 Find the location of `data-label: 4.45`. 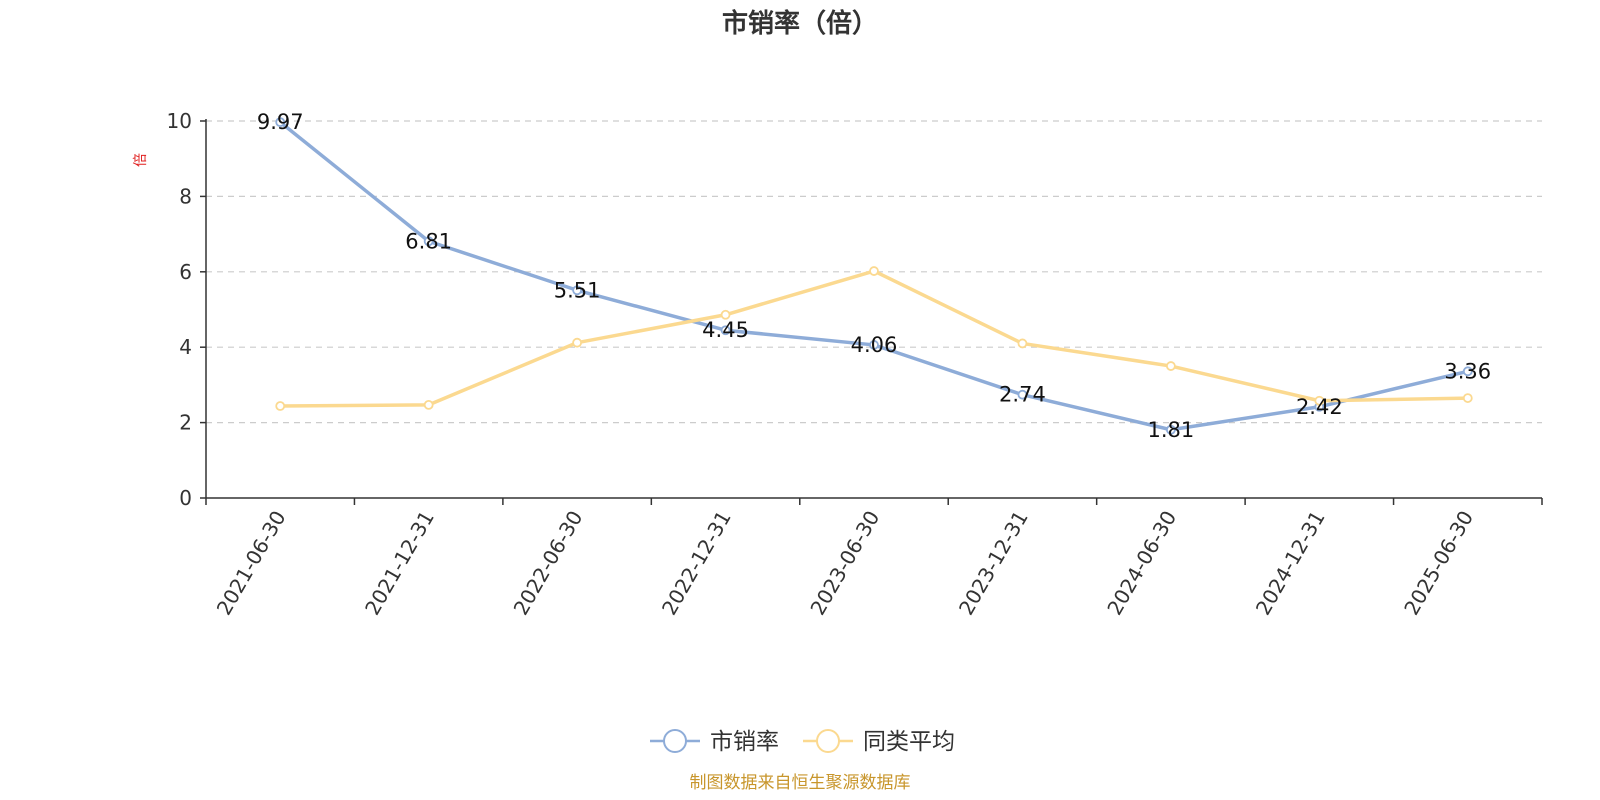

data-label: 4.45 is located at coordinates (725, 330).